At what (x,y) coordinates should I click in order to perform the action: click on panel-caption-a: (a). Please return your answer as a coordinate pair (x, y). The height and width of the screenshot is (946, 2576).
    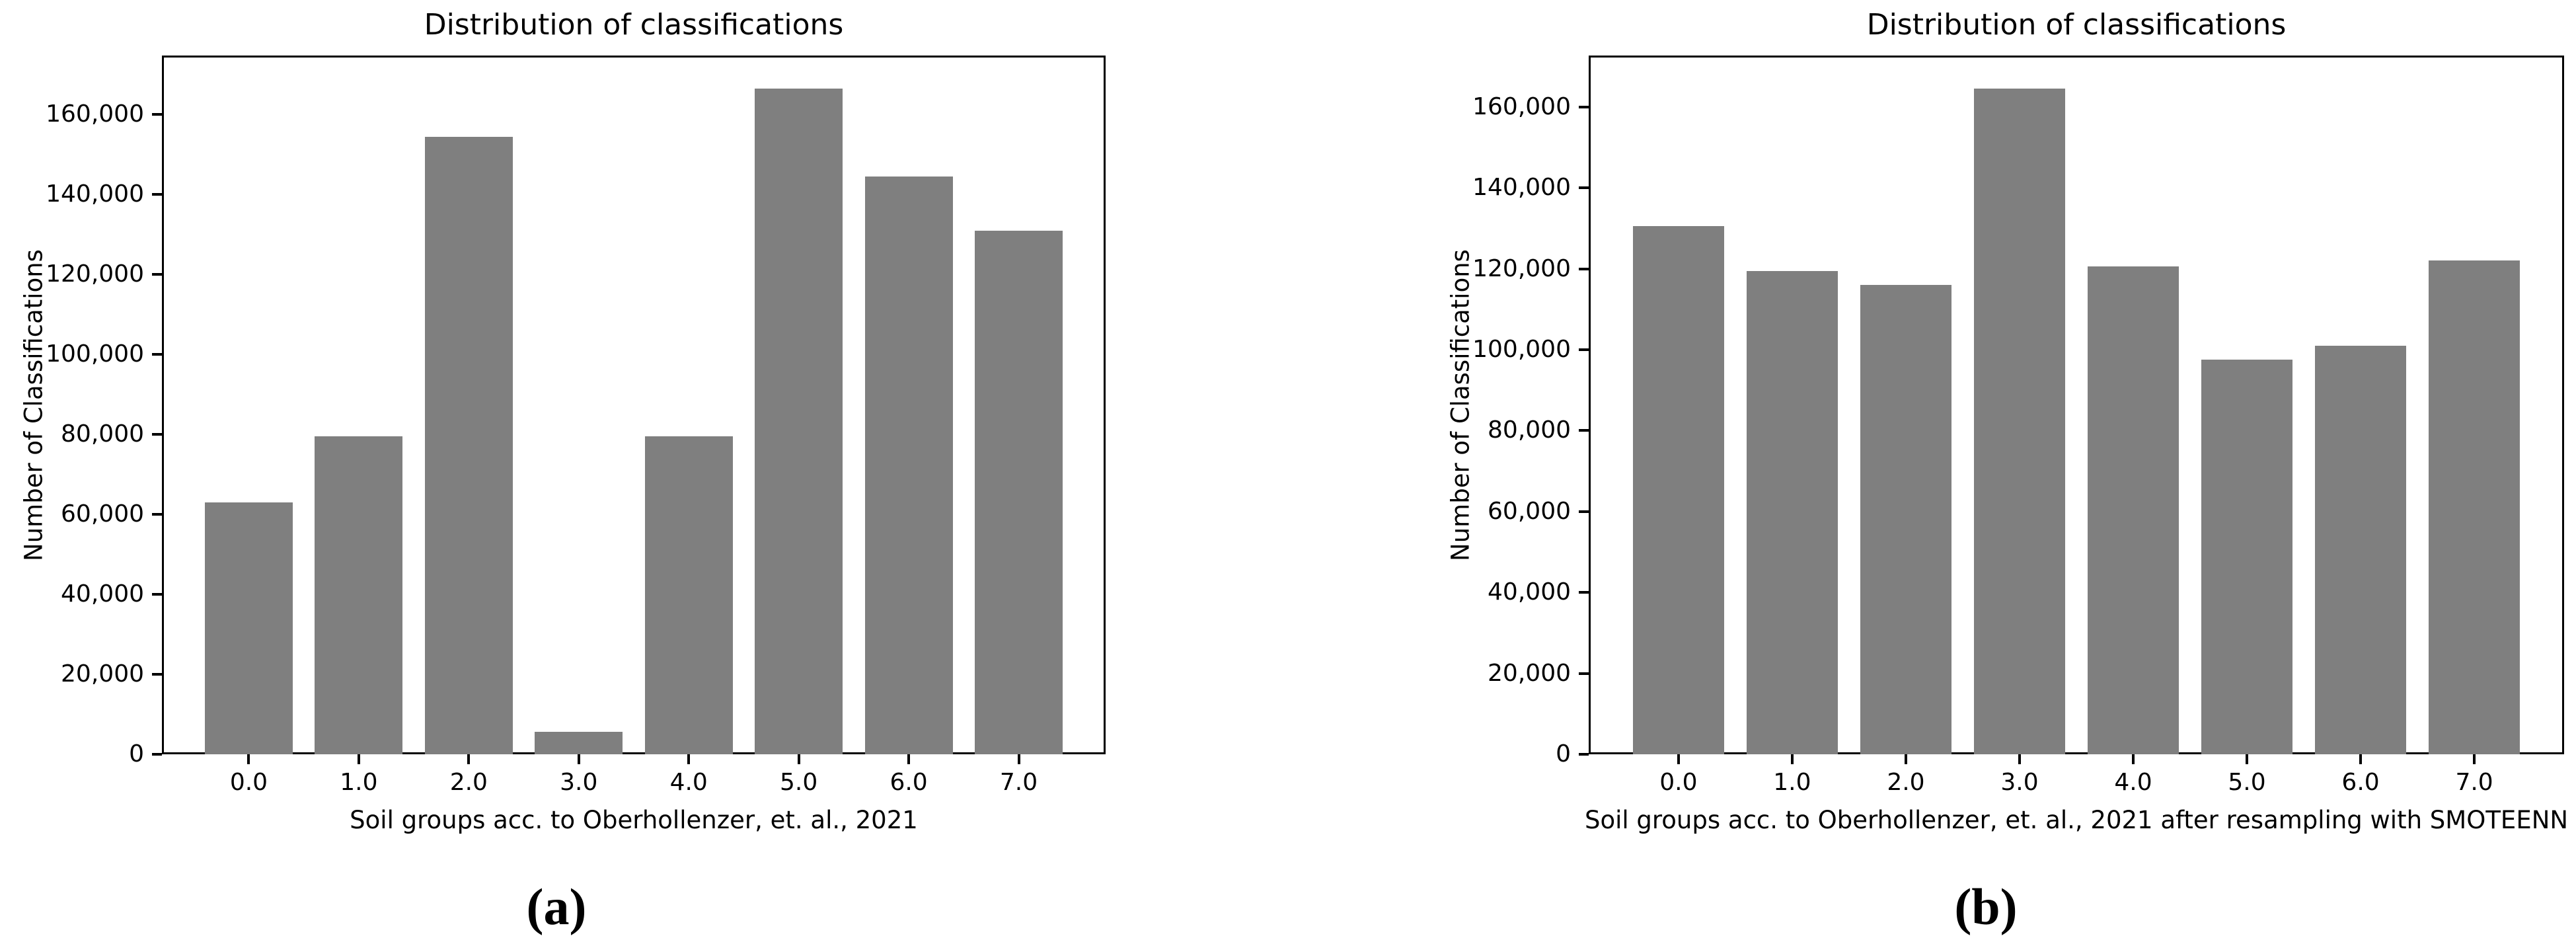
    Looking at the image, I should click on (556, 906).